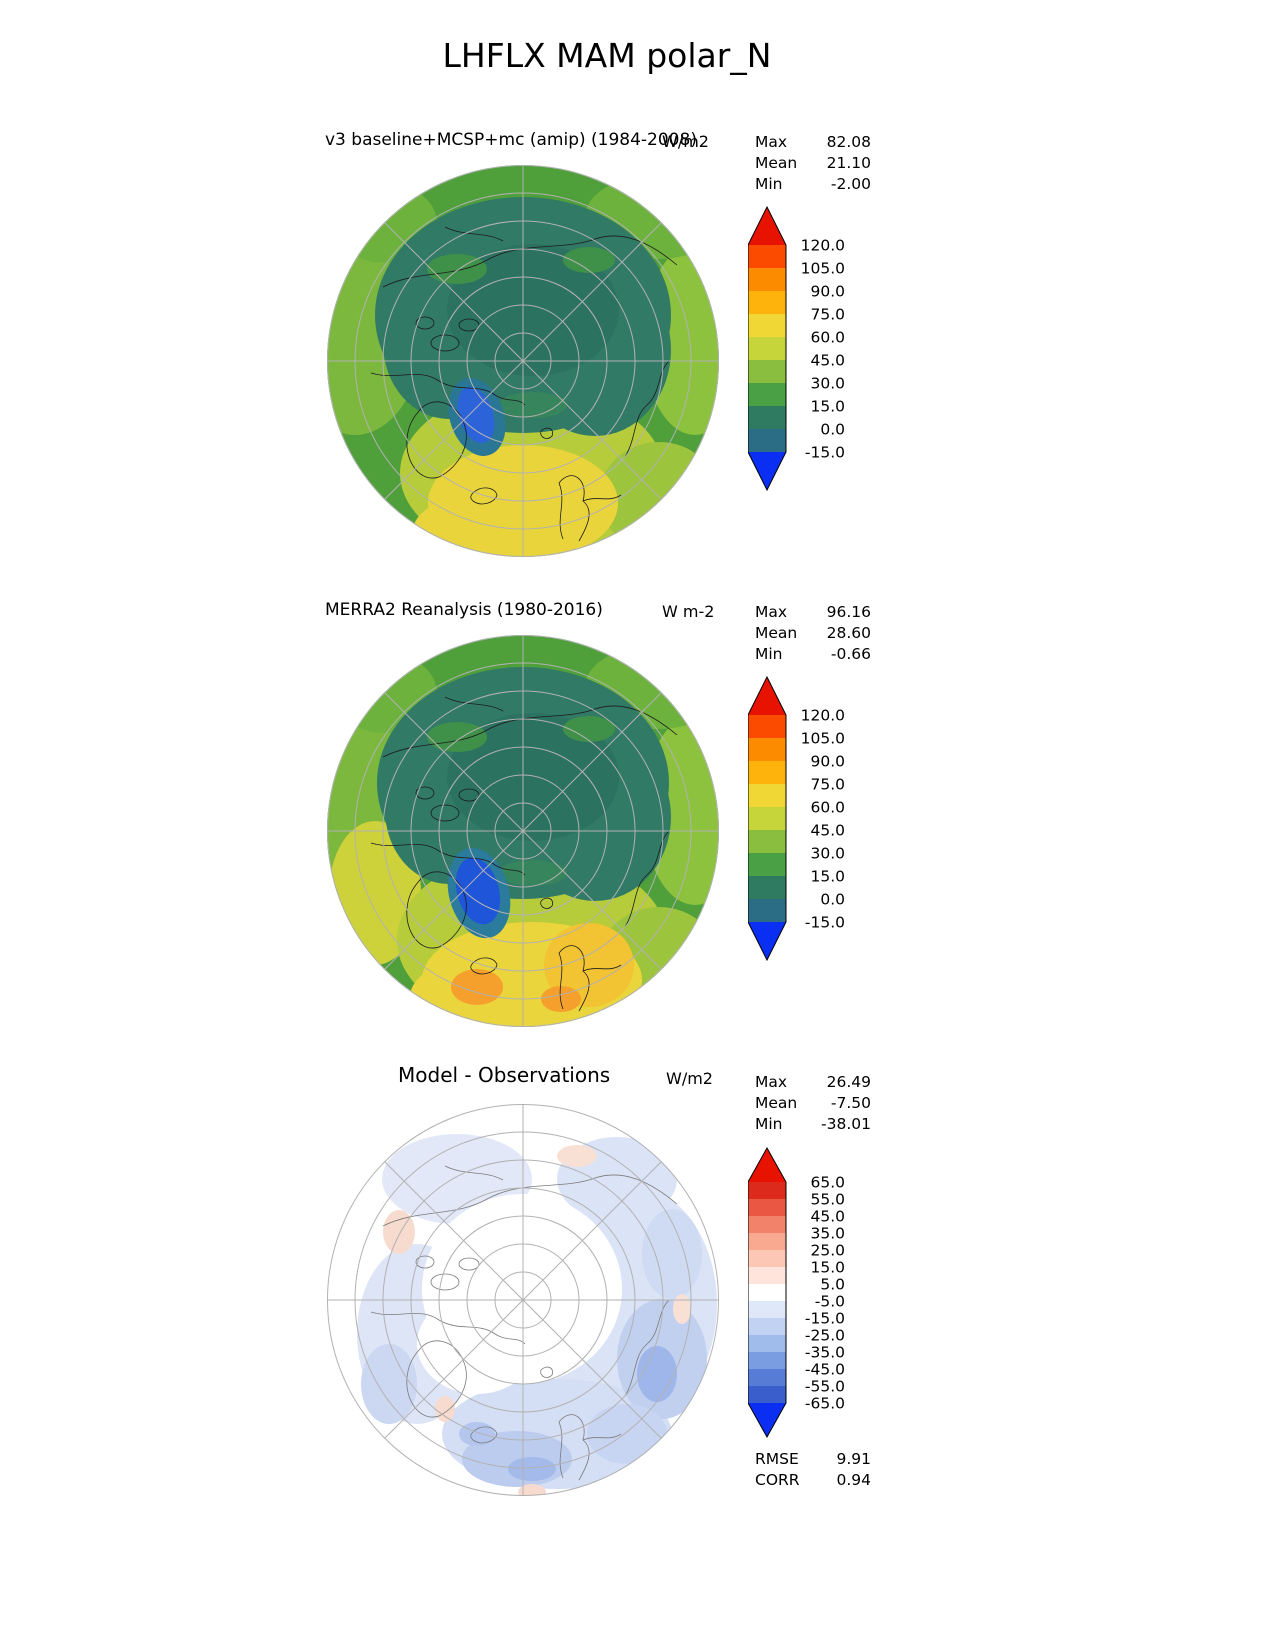 Image resolution: width=1275 pixels, height=1650 pixels. Describe the element at coordinates (825, 1353) in the screenshot. I see `svg-text: -35.0` at that location.